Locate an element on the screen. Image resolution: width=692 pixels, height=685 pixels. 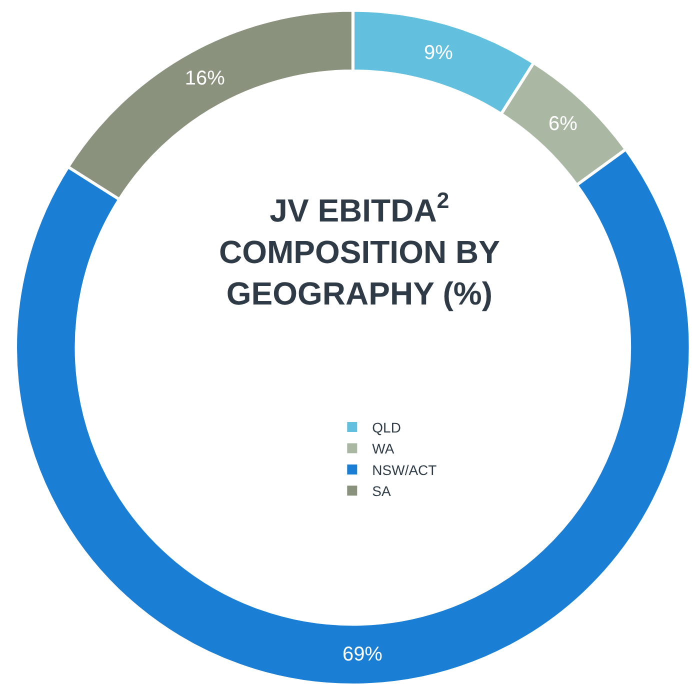
data-label: 16% is located at coordinates (205, 79).